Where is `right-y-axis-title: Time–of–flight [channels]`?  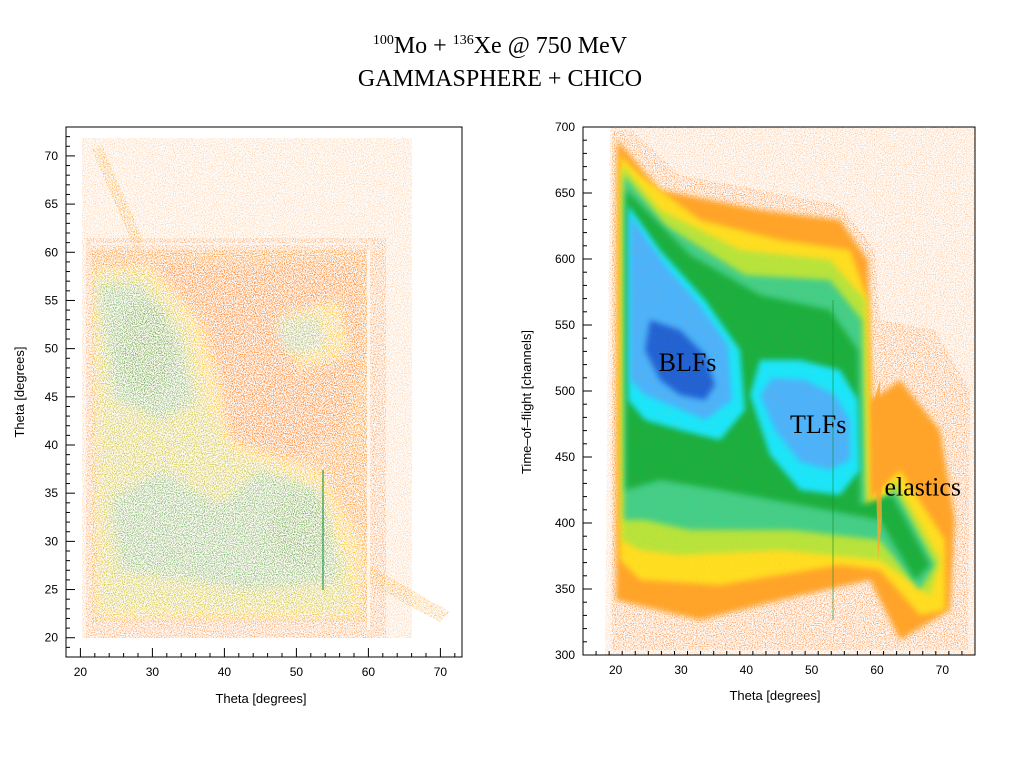
right-y-axis-title: Time–of–flight [channels] is located at coordinates (526, 402).